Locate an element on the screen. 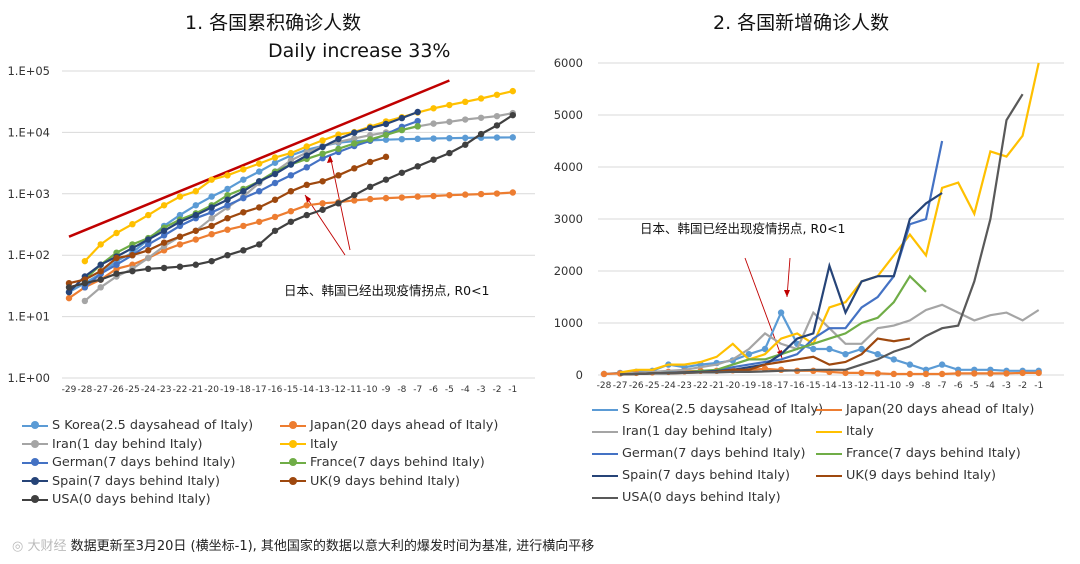 Image resolution: width=1080 pixels, height=564 pixels. chart-1-x-tick-label: -24 is located at coordinates (148, 390).